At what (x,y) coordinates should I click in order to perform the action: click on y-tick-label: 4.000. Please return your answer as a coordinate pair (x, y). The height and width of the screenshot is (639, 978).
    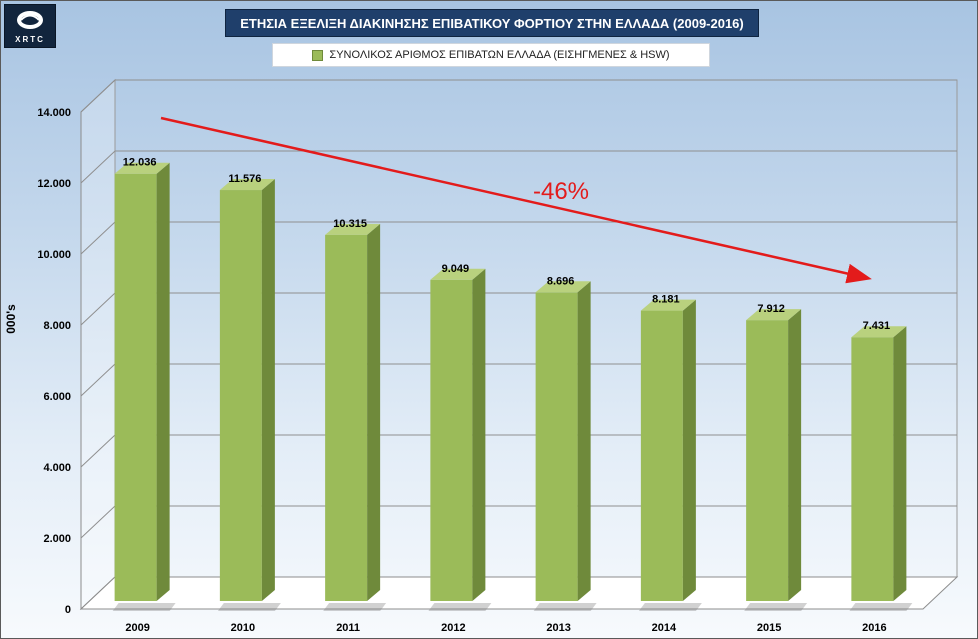
    Looking at the image, I should click on (57, 468).